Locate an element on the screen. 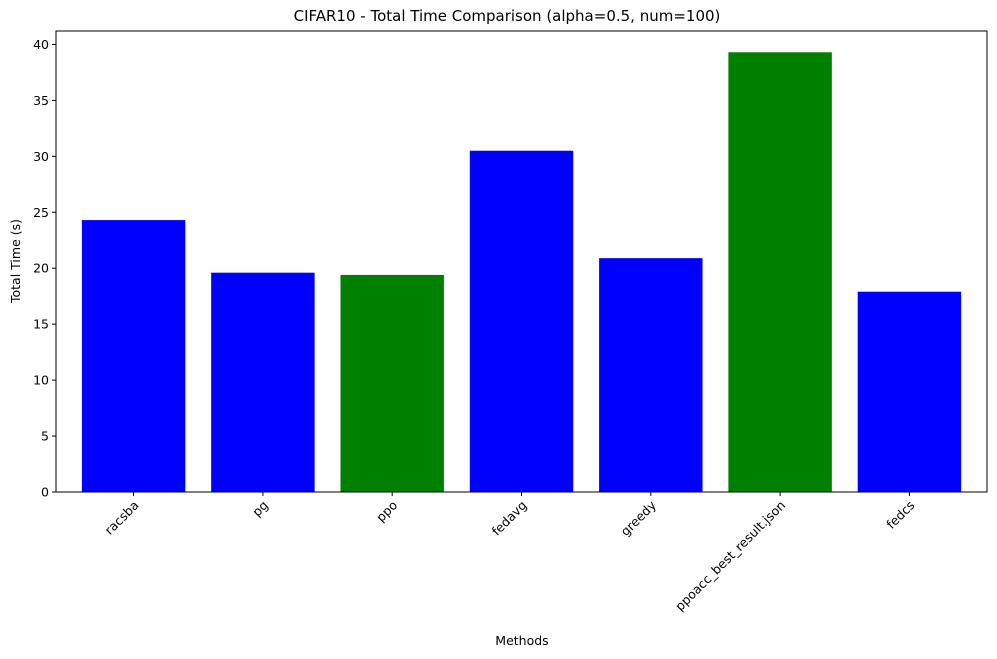 Image resolution: width=997 pixels, height=659 pixels. x-tick-label: fedcs is located at coordinates (900, 515).